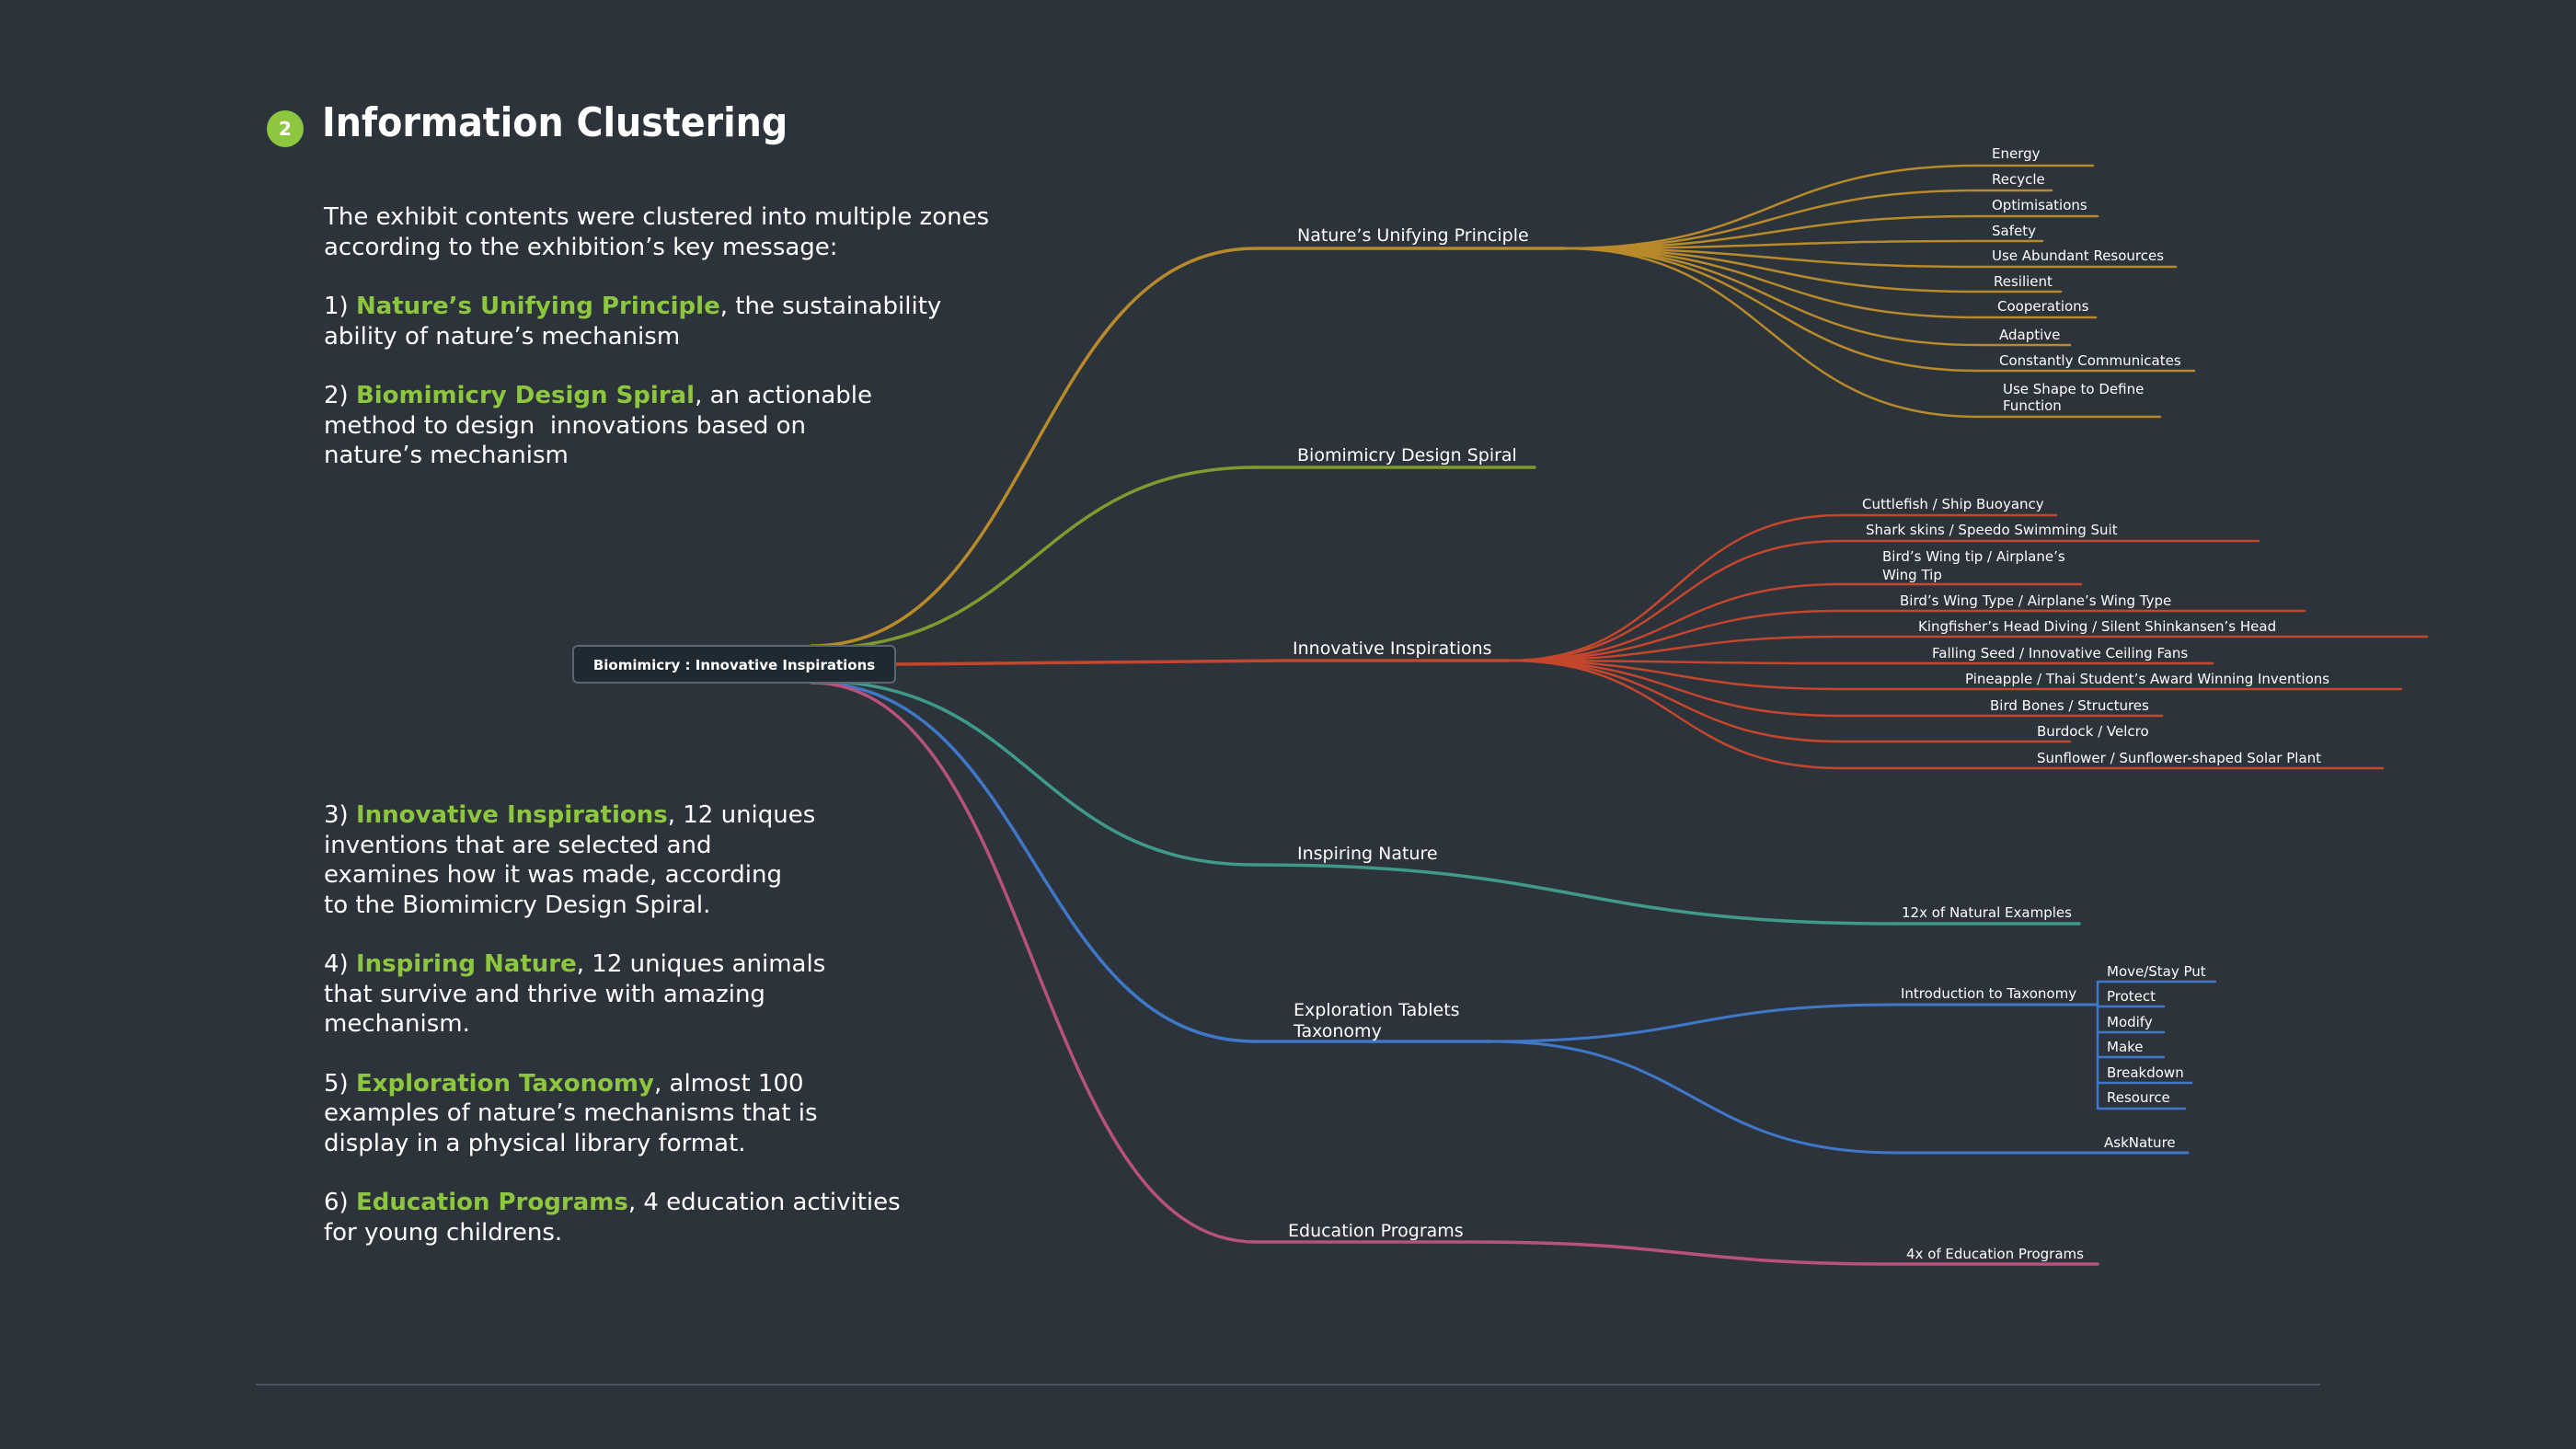 This screenshot has height=1449, width=2576. Describe the element at coordinates (2018, 179) in the screenshot. I see `leaf-label: Recycle` at that location.